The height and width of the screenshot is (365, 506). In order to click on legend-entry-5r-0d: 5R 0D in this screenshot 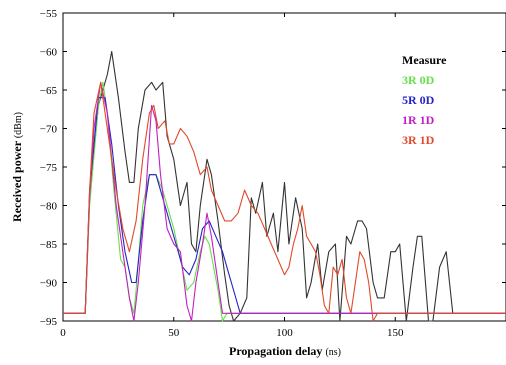, I will do `click(418, 100)`.